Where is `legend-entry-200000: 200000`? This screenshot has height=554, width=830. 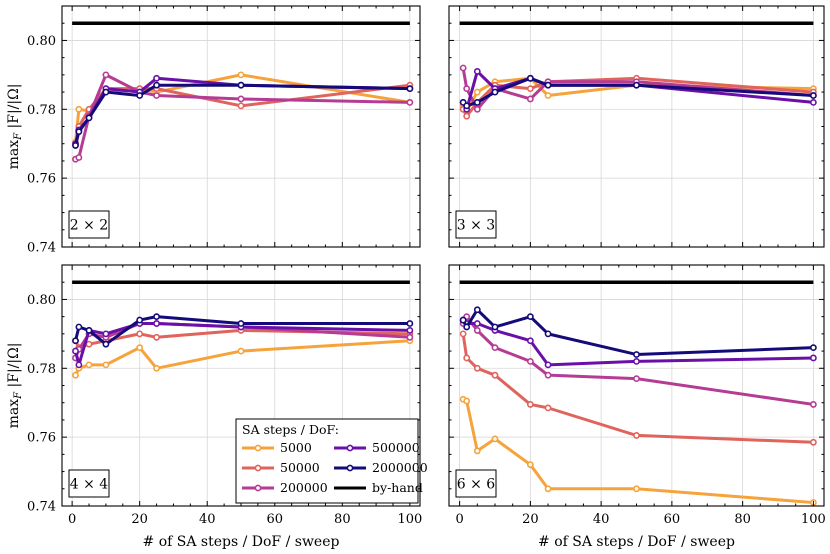
legend-entry-200000: 200000 is located at coordinates (285, 487).